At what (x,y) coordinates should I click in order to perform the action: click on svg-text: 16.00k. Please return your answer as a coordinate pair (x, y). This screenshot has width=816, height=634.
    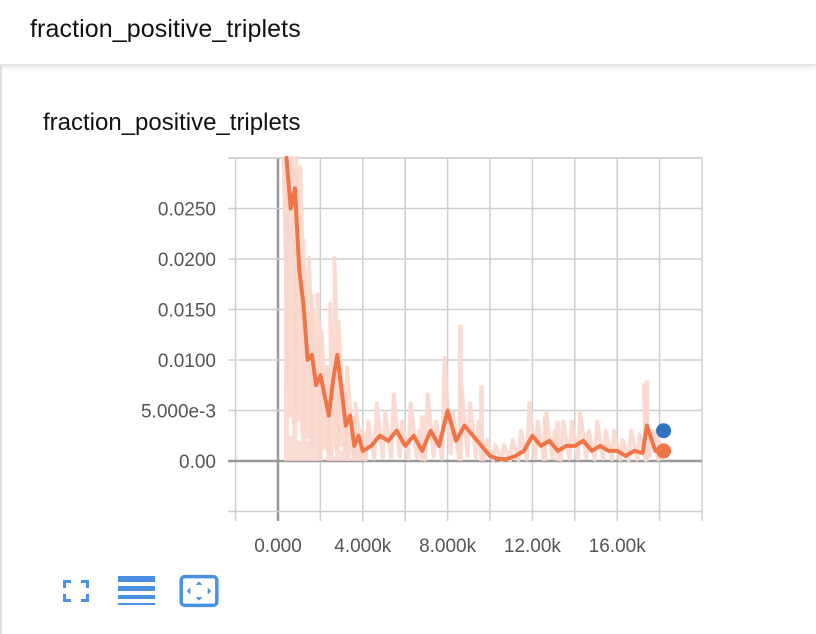
    Looking at the image, I should click on (618, 546).